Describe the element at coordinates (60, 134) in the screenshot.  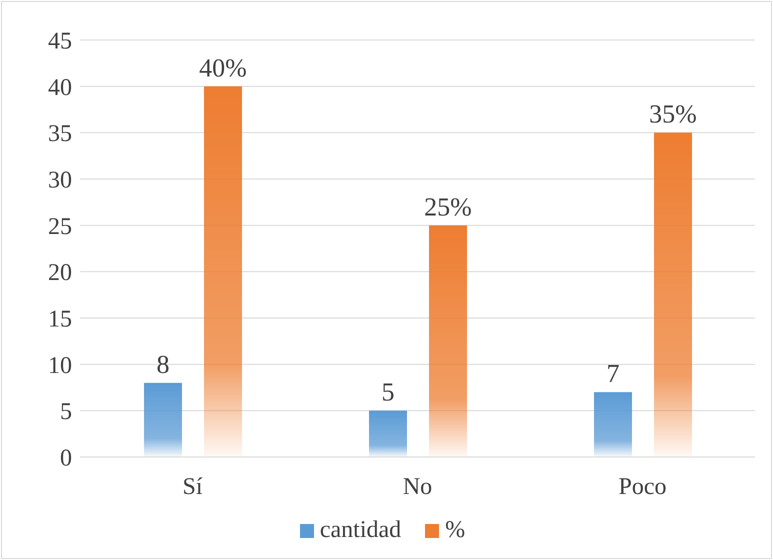
I see `y-tick-label: 35` at that location.